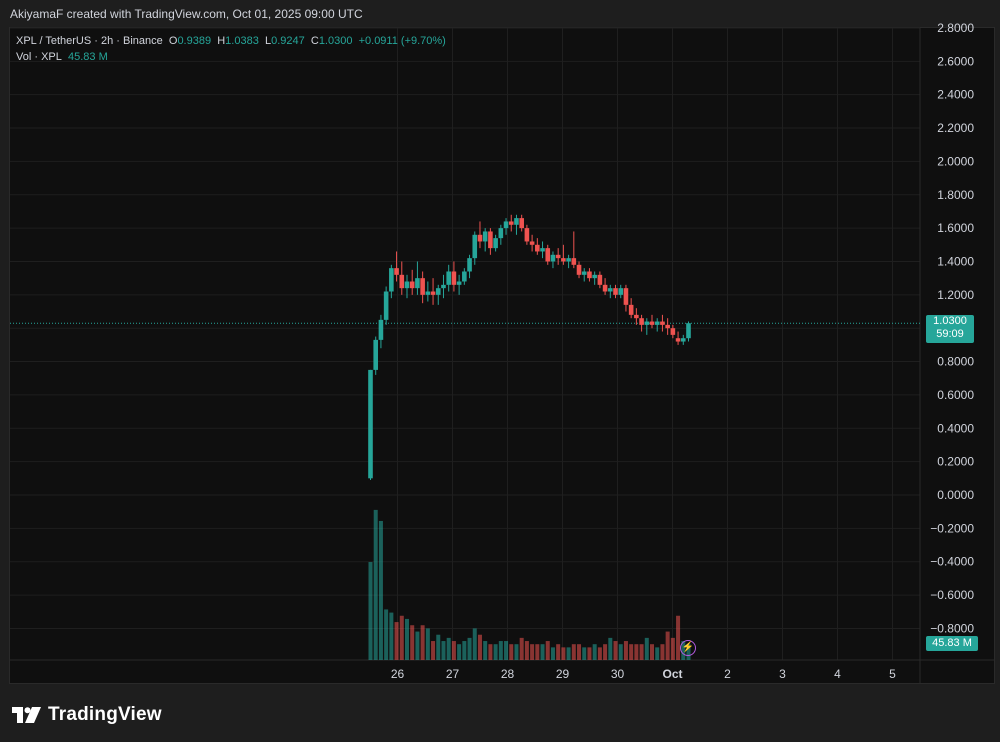 This screenshot has width=1000, height=742. Describe the element at coordinates (955, 362) in the screenshot. I see `y-tick-label: 0.8000` at that location.